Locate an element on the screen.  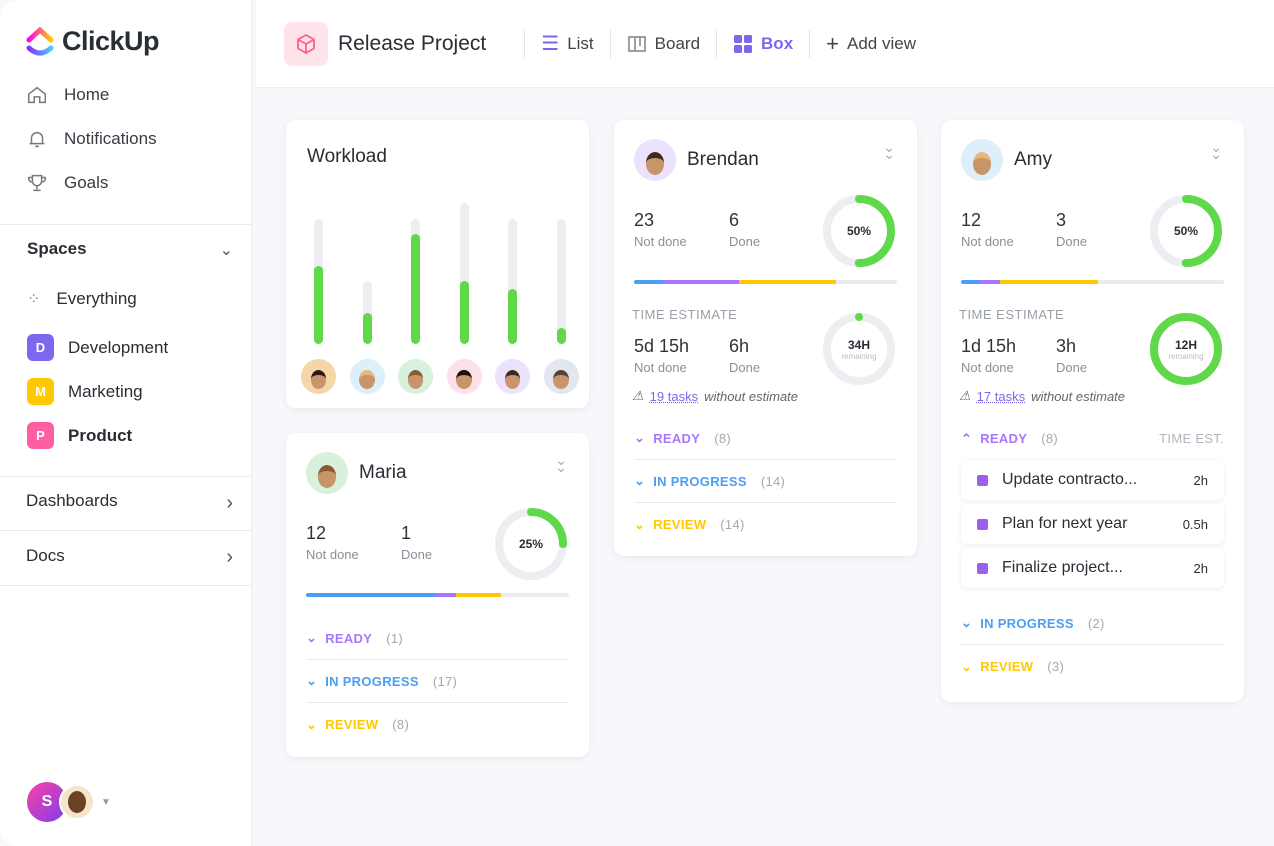
user-menu: S ▼ is located at coordinates (69, 802).